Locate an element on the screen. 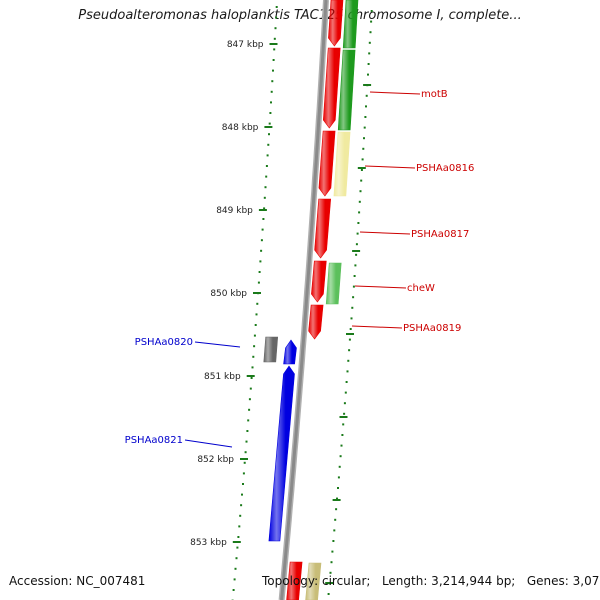 Image resolution: width=600 pixels, height=600 pixels. gene-count-label: Genes: 3,073 is located at coordinates (563, 581).